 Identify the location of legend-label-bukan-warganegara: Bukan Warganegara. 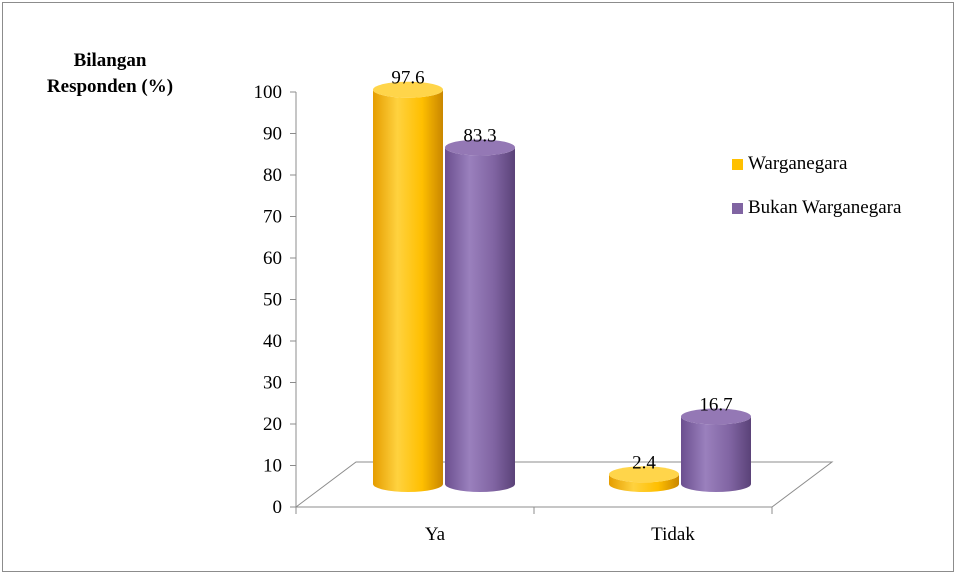
(825, 207).